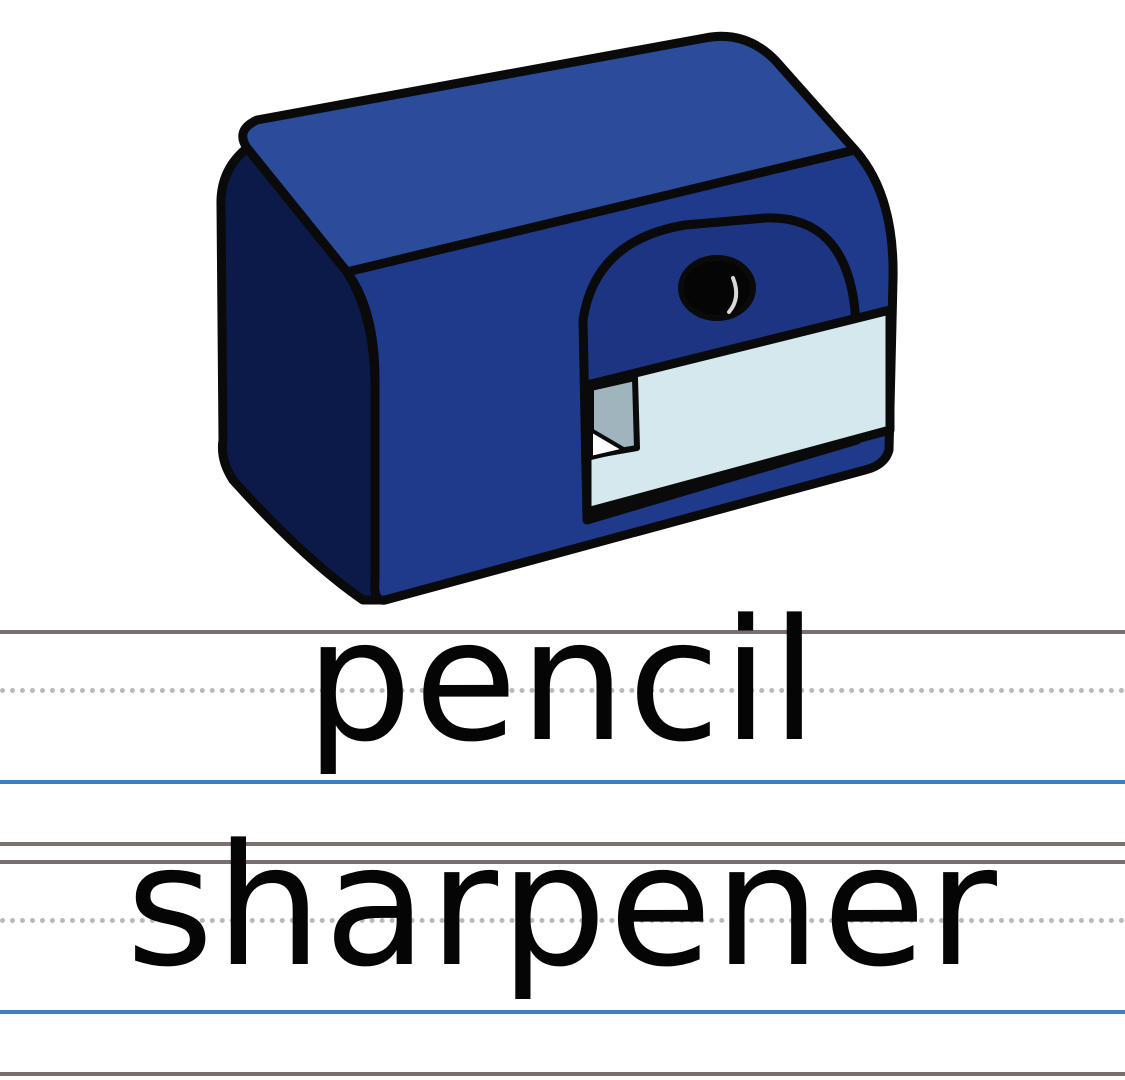  What do you see at coordinates (738, 411) in the screenshot?
I see `shavings-drawer` at bounding box center [738, 411].